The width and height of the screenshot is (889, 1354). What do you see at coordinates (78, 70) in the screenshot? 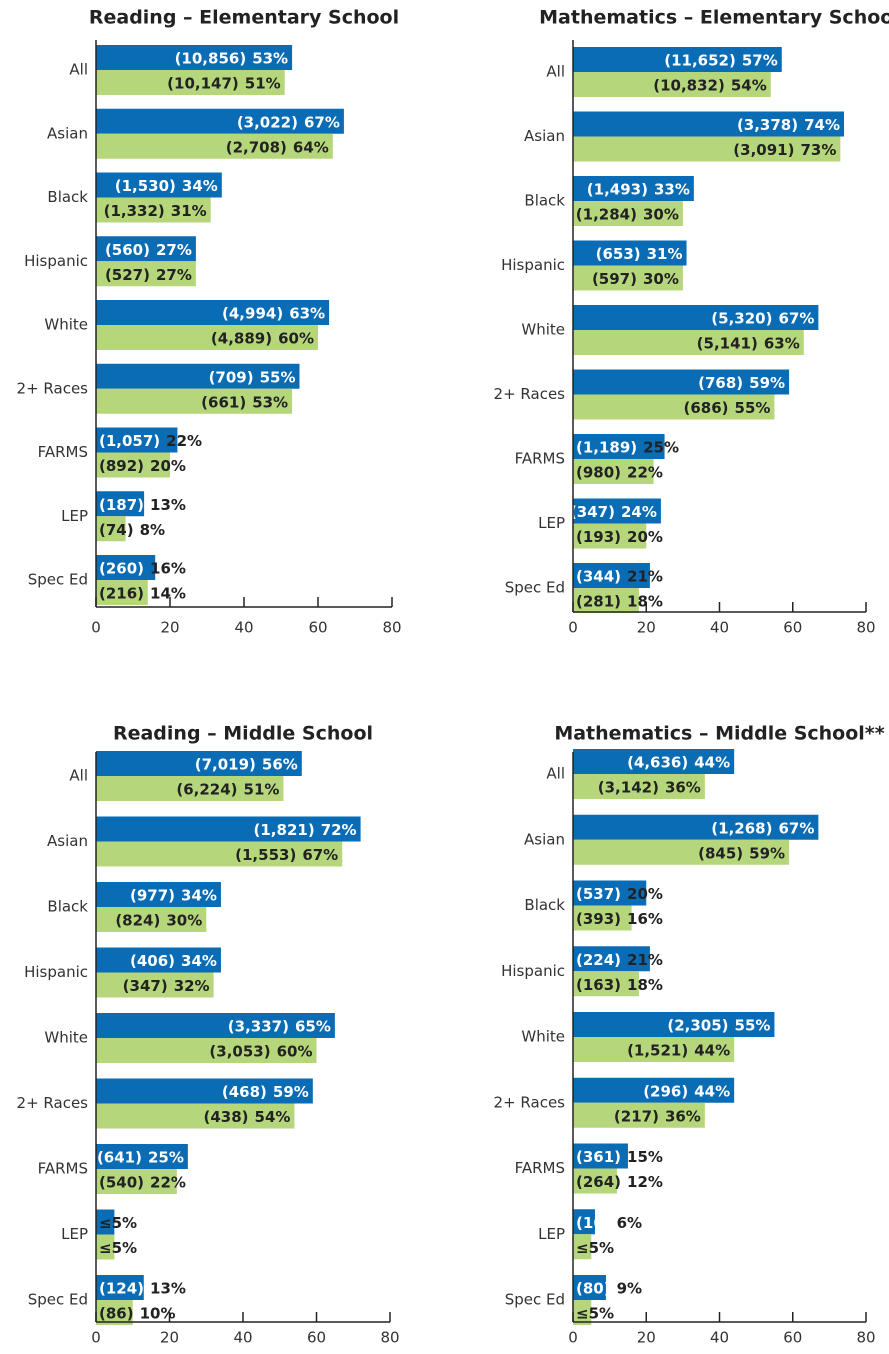
I see `category-label: All` at bounding box center [78, 70].